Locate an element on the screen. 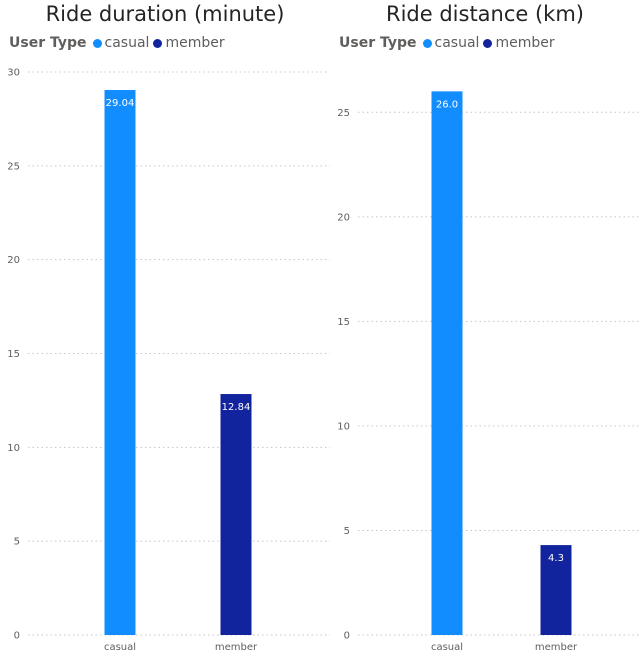 The height and width of the screenshot is (661, 640). data-label-casual: 29.04 is located at coordinates (120, 103).